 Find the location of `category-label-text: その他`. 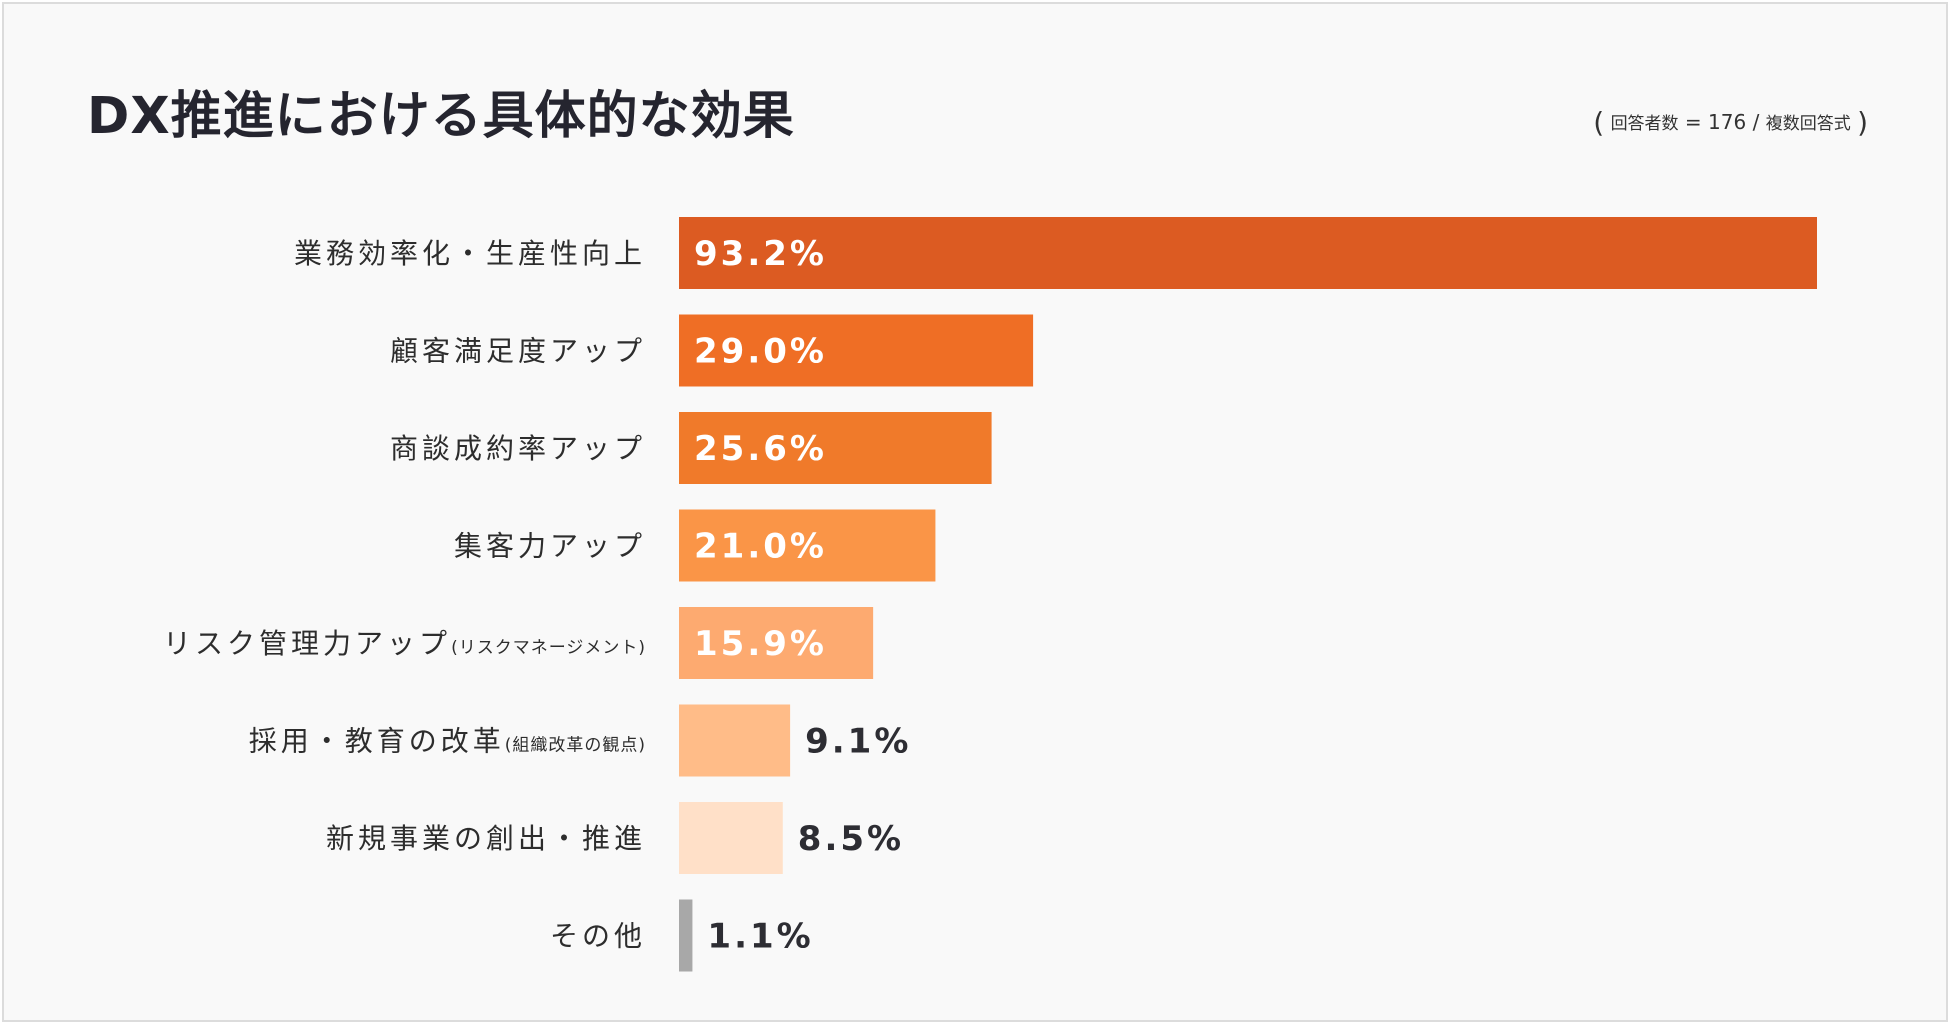

category-label-text: その他 is located at coordinates (598, 936).